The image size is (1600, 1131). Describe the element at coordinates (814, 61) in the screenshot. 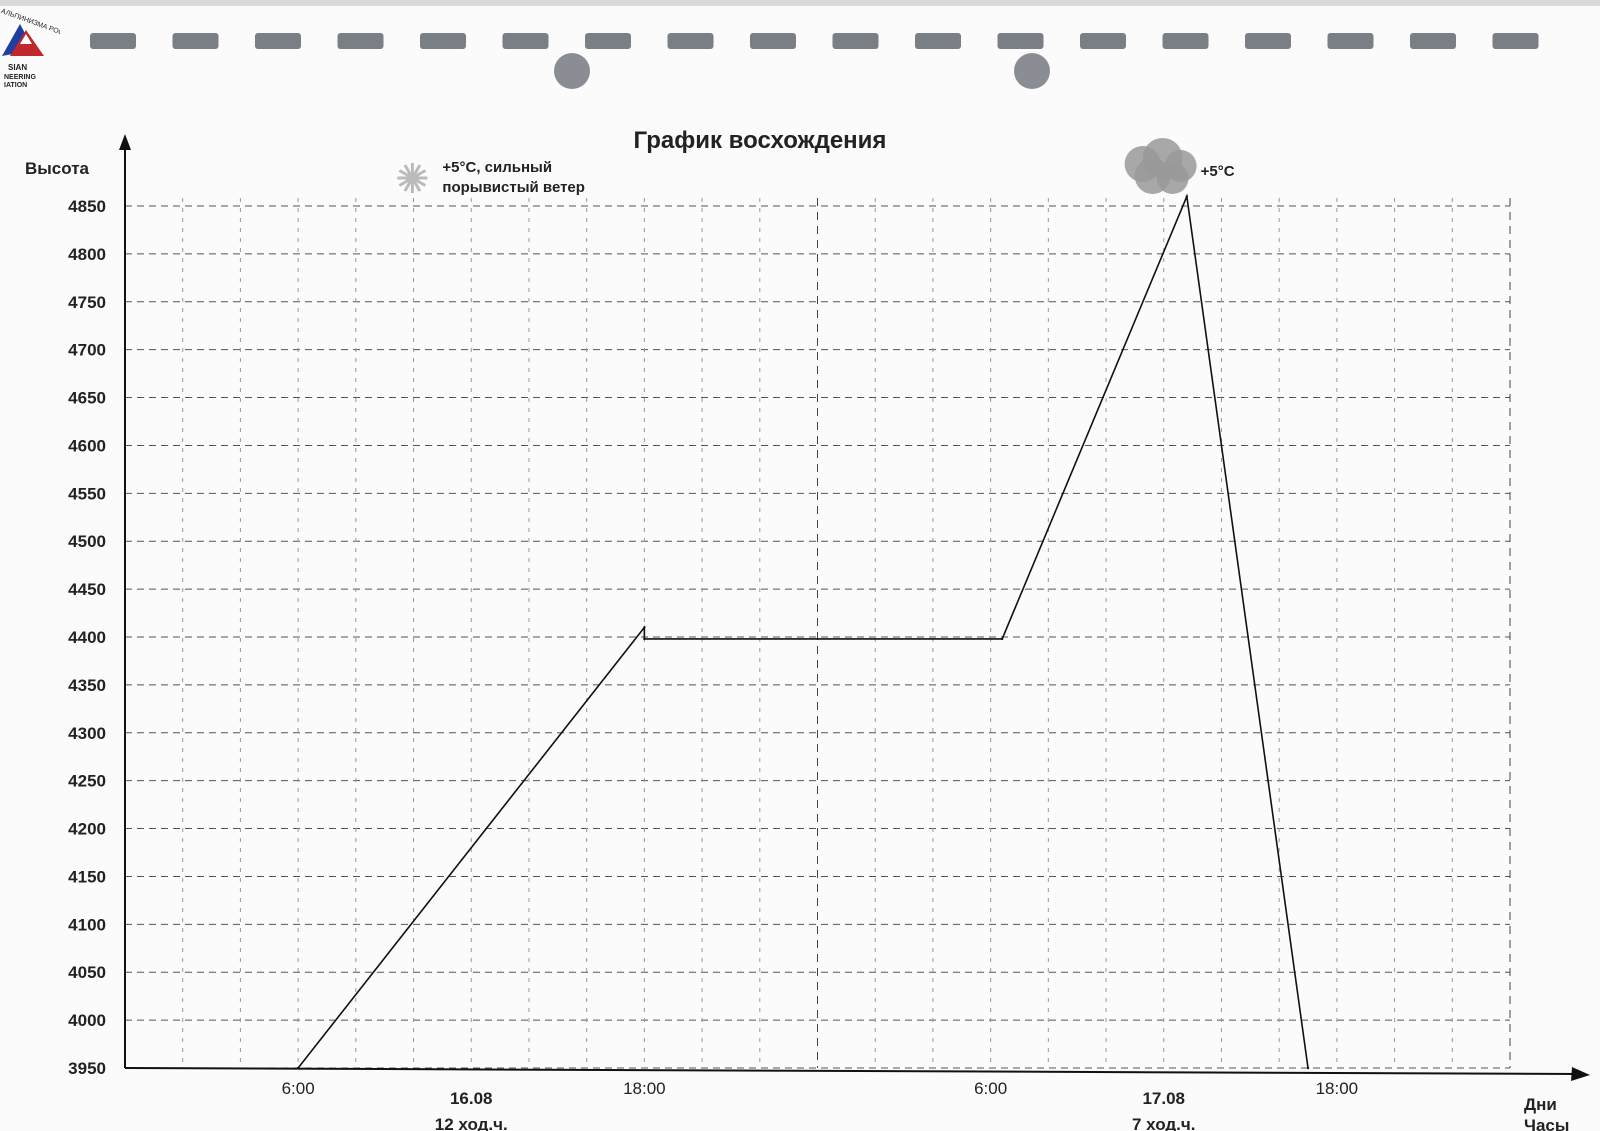

I see `binder-holes` at that location.